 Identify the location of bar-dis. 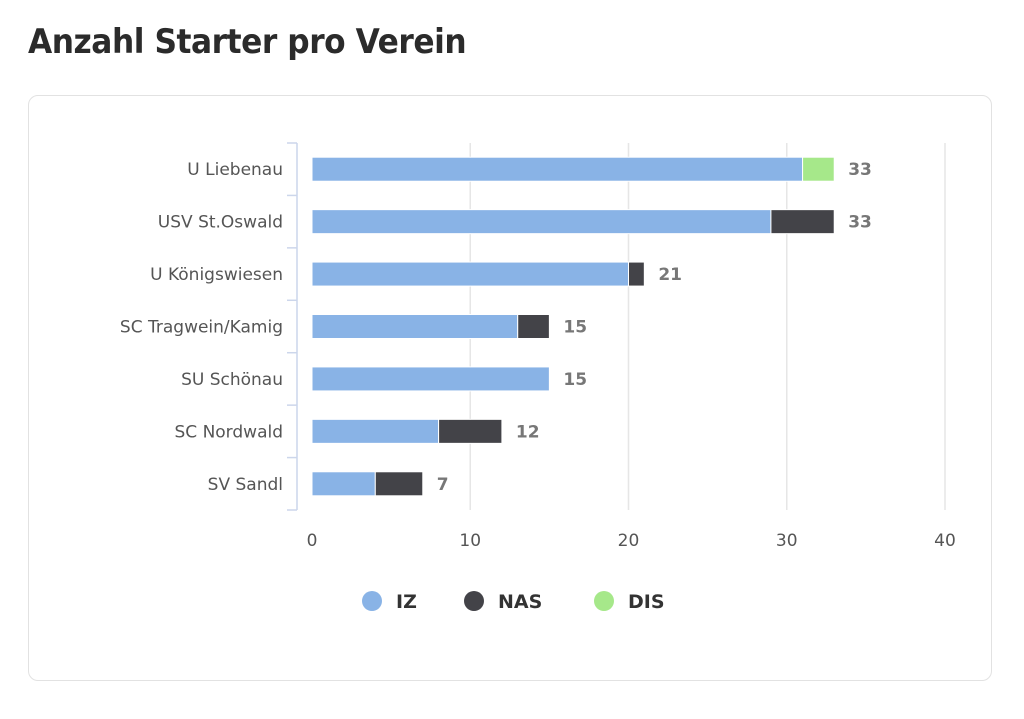
(818, 169).